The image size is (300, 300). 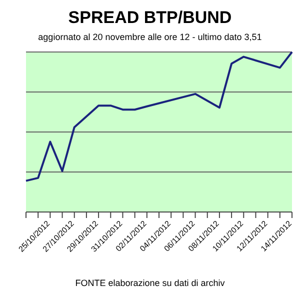 I want to click on source-note: FONTE elaborazione su dati di archiv, so click(x=150, y=283).